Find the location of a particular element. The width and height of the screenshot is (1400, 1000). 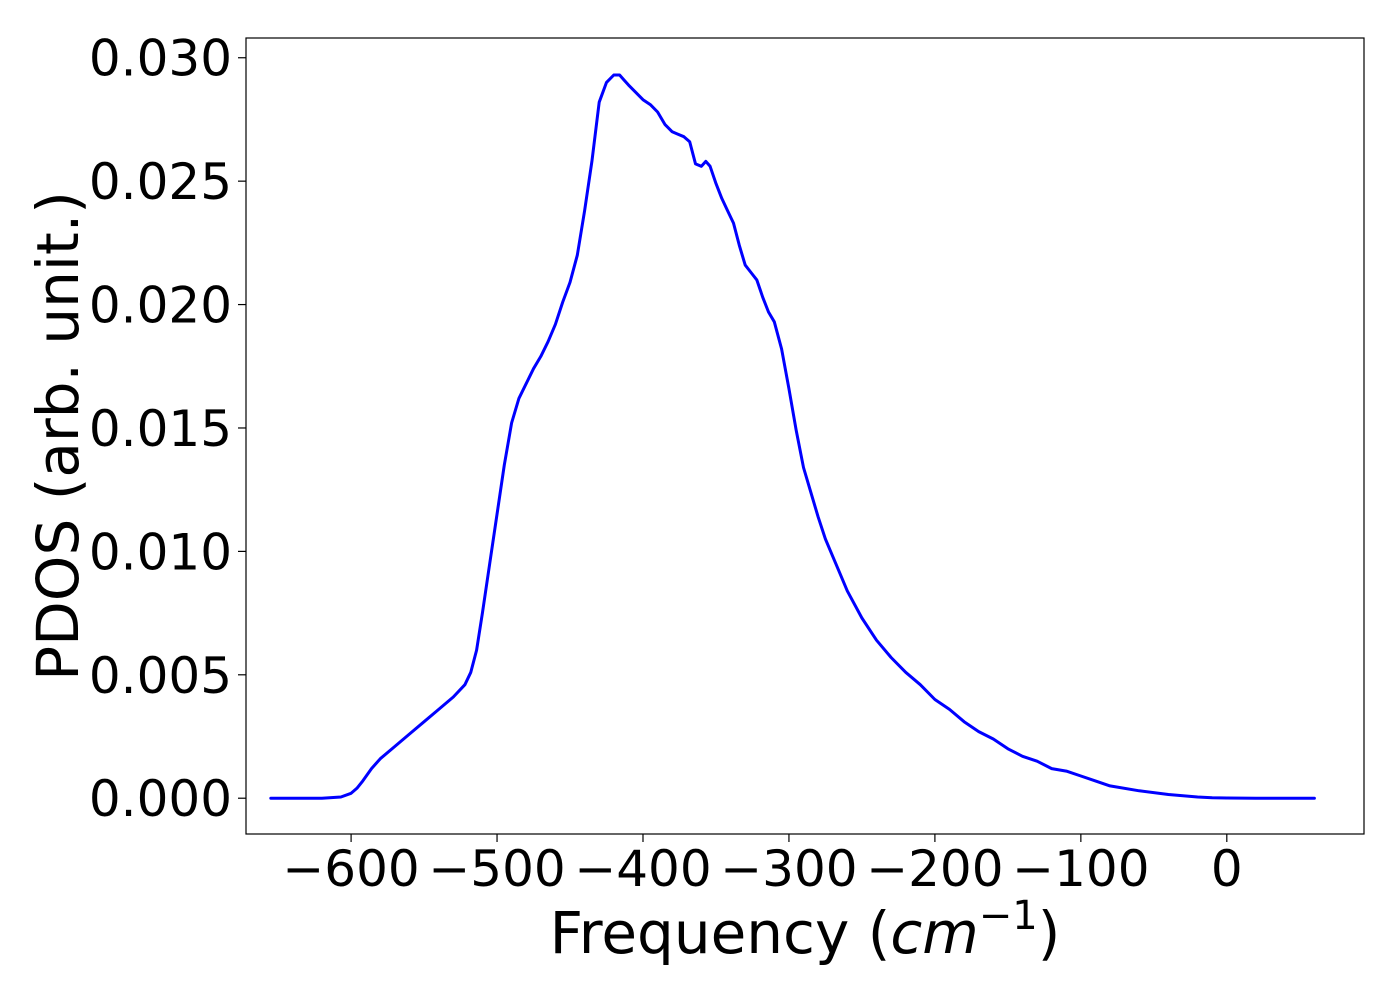

y-tick-label: 0.025 is located at coordinates (160, 182).